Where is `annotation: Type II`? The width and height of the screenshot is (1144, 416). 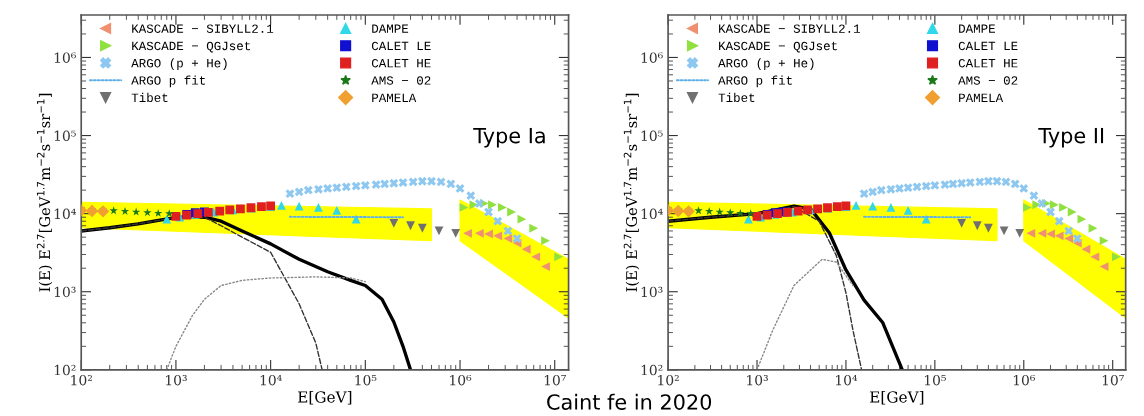
annotation: Type II is located at coordinates (1071, 137).